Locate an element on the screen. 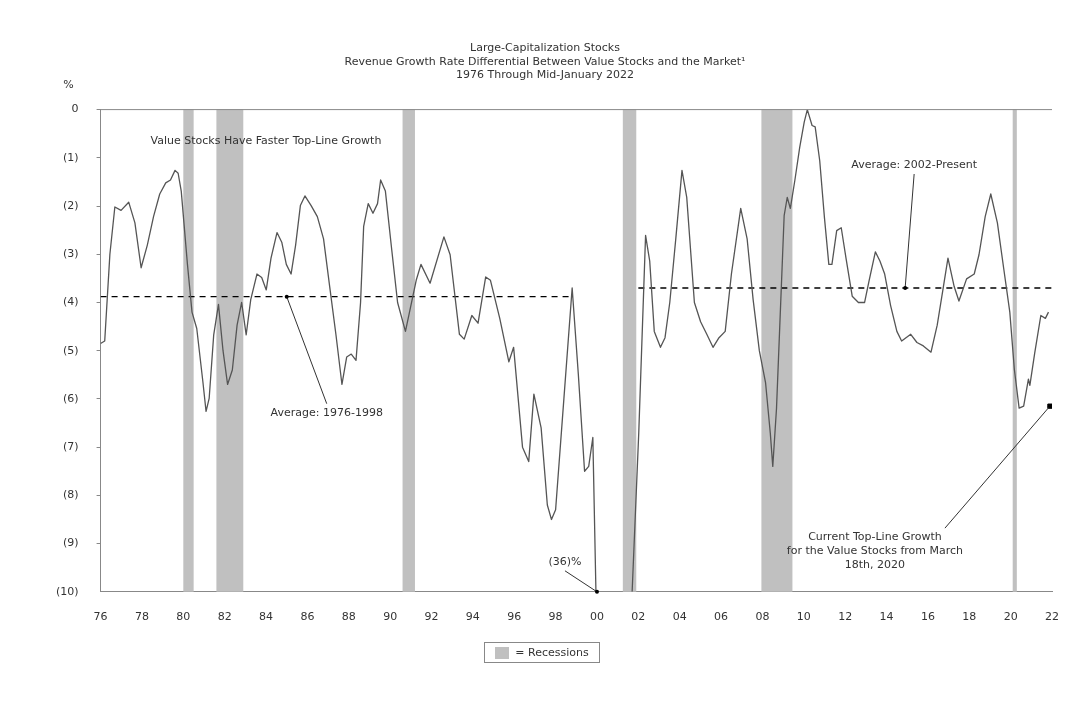  x-tick-label: 22 is located at coordinates (1052, 617).